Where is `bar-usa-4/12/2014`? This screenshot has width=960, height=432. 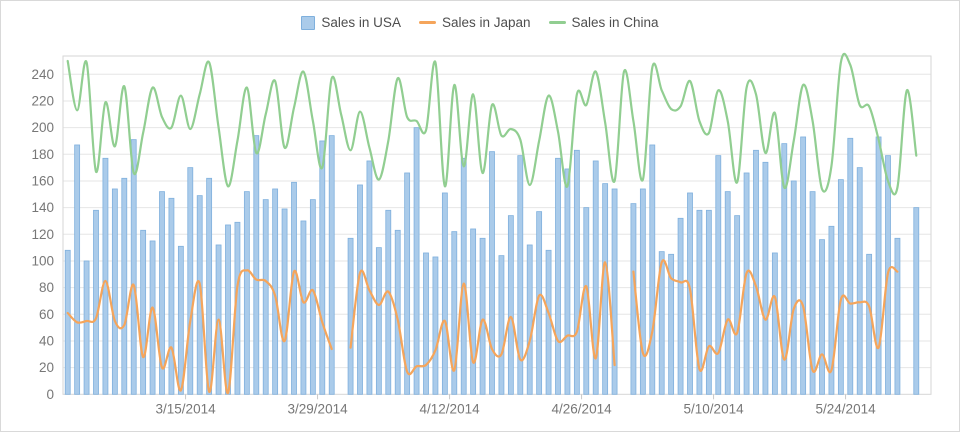
bar-usa-4/12/2014 is located at coordinates (454, 313).